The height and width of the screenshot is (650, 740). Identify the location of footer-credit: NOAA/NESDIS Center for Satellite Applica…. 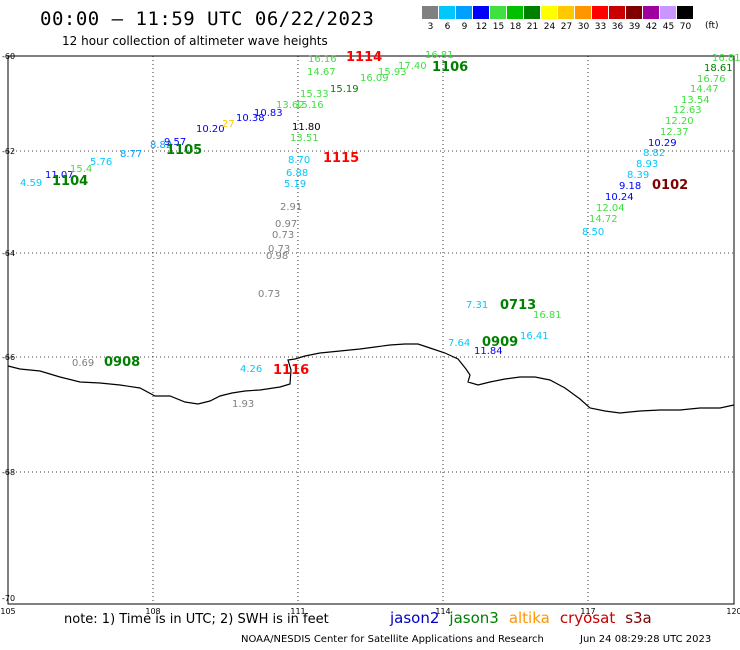
(392, 639).